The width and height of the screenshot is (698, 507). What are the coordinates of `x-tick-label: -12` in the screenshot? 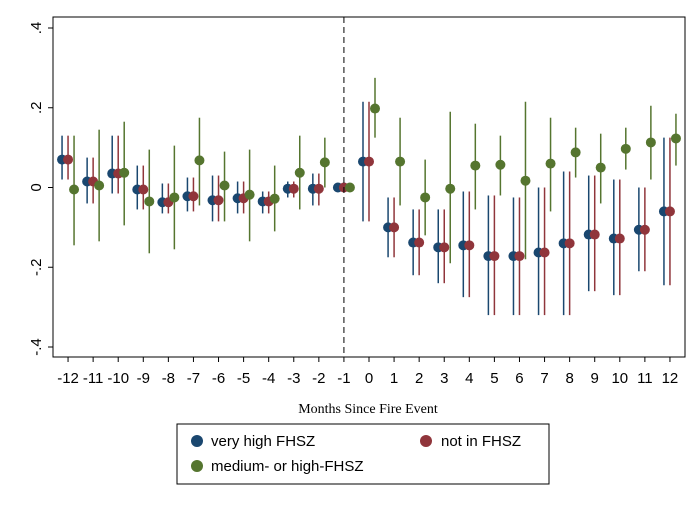 It's located at (68, 378).